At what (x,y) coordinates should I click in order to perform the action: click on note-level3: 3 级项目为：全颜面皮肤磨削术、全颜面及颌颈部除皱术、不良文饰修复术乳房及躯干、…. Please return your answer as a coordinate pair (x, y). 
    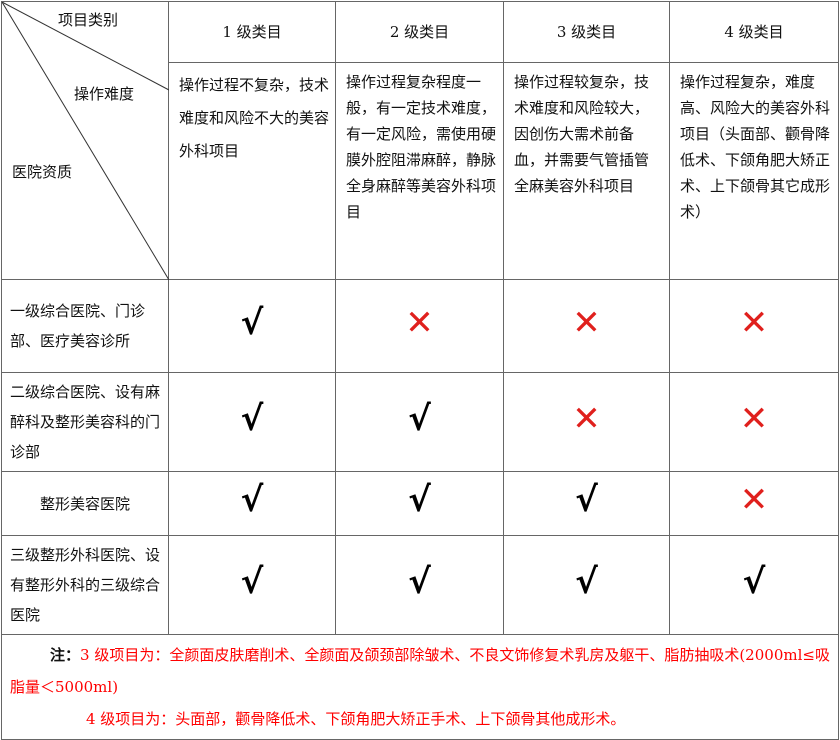
    Looking at the image, I should click on (420, 671).